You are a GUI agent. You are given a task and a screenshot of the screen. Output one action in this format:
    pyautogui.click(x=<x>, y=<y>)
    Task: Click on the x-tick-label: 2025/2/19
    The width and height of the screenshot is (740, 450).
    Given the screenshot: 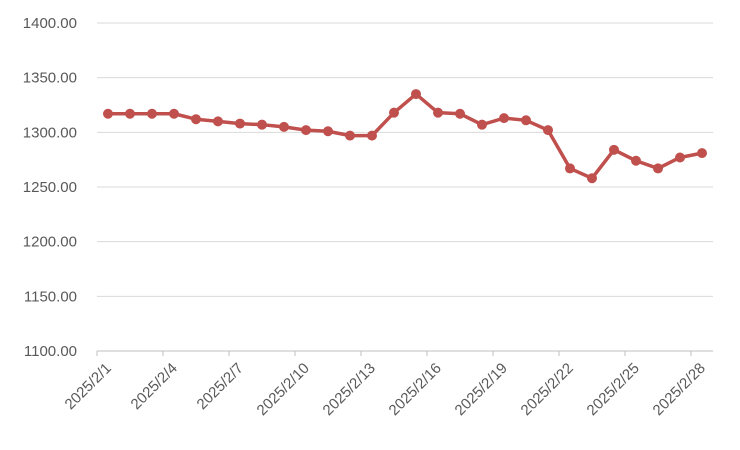 What is the action you would take?
    pyautogui.click(x=481, y=389)
    